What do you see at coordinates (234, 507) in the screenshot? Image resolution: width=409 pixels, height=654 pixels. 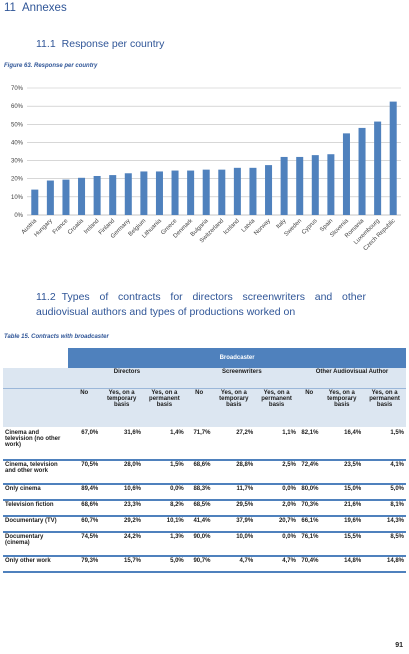 I see `table-cell: 29,5%` at bounding box center [234, 507].